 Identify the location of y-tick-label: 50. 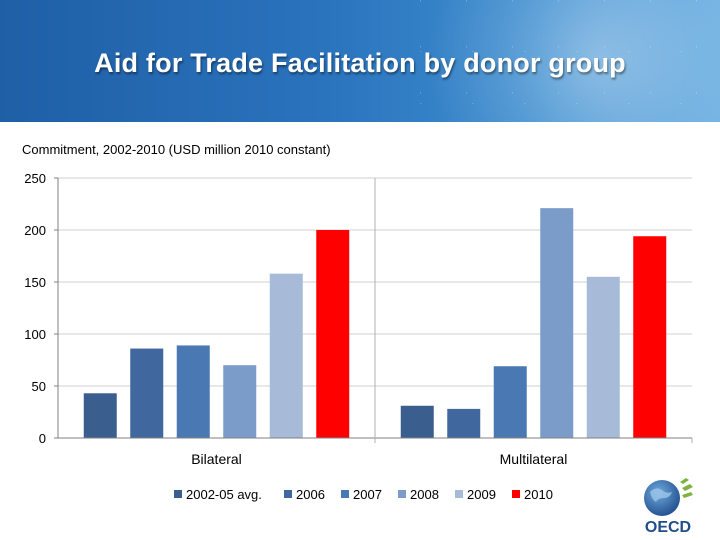
(39, 386).